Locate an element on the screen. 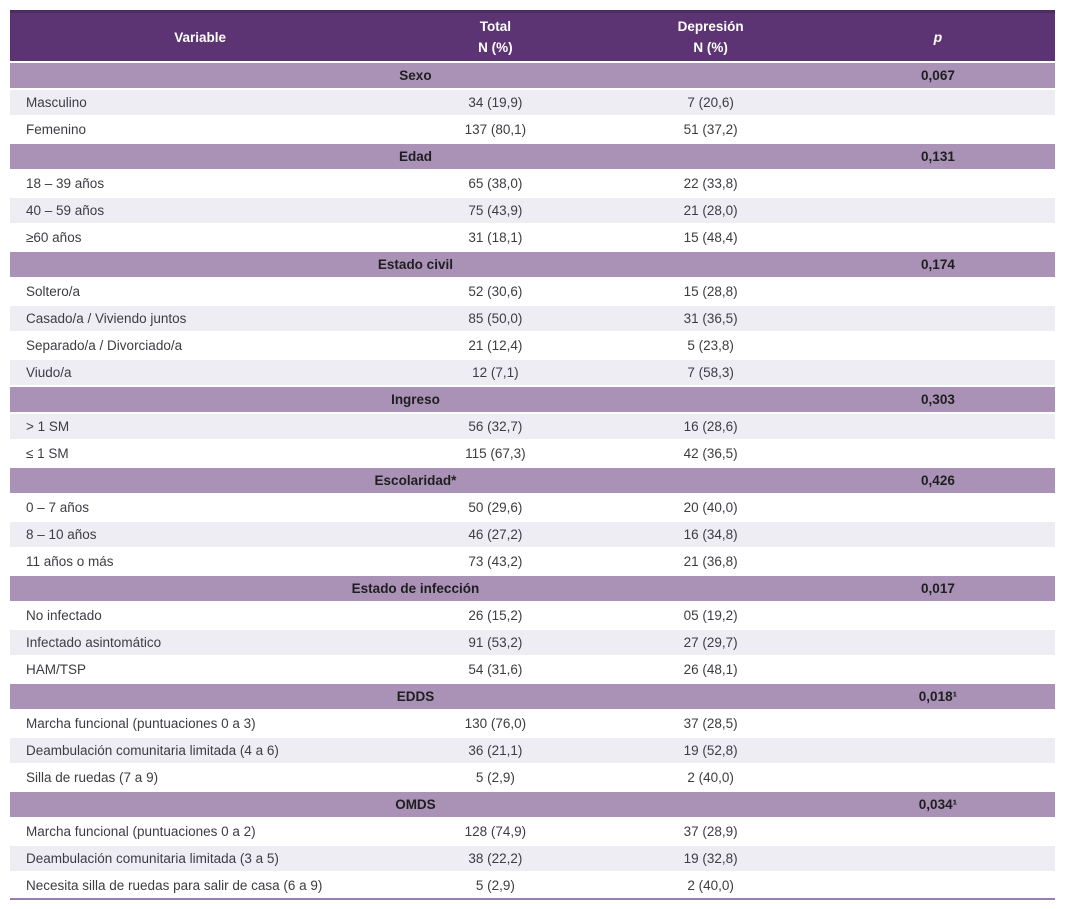  row-depresion: 5 (23,8) is located at coordinates (710, 346).